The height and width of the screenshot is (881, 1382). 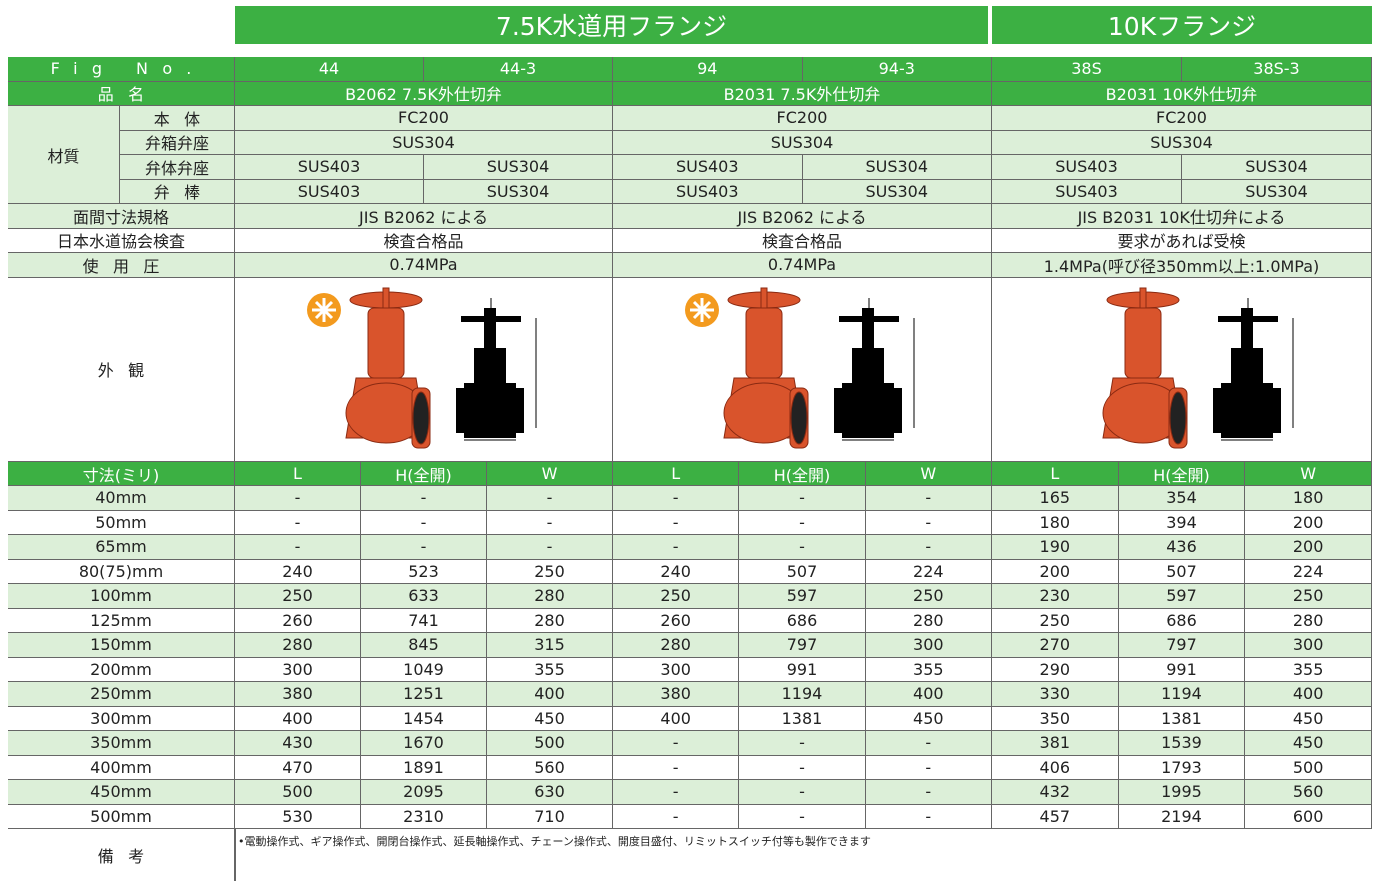 I want to click on size-label: 50mm, so click(x=121, y=522).